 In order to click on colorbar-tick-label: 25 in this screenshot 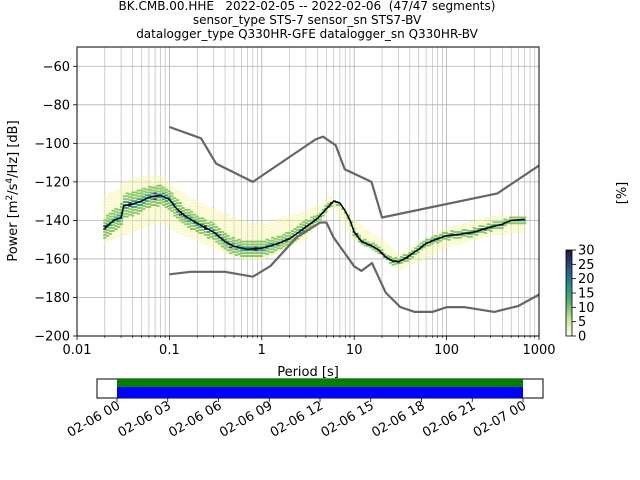, I will do `click(586, 265)`.